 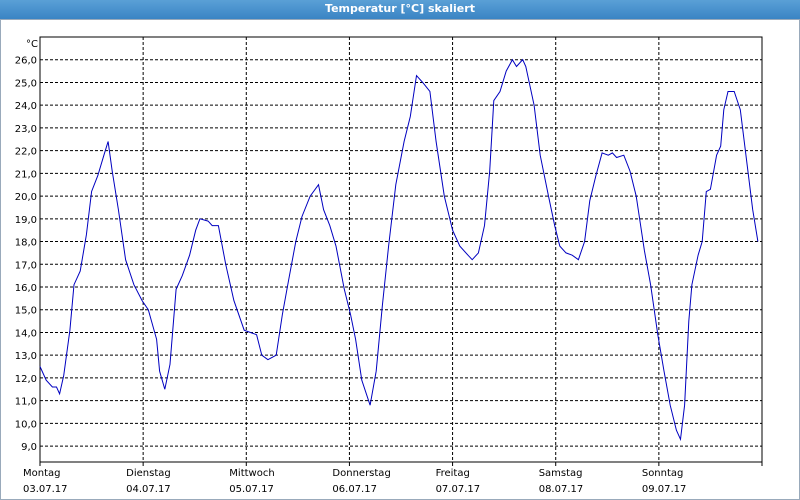 I want to click on day-name: Dienstag, so click(x=148, y=473).